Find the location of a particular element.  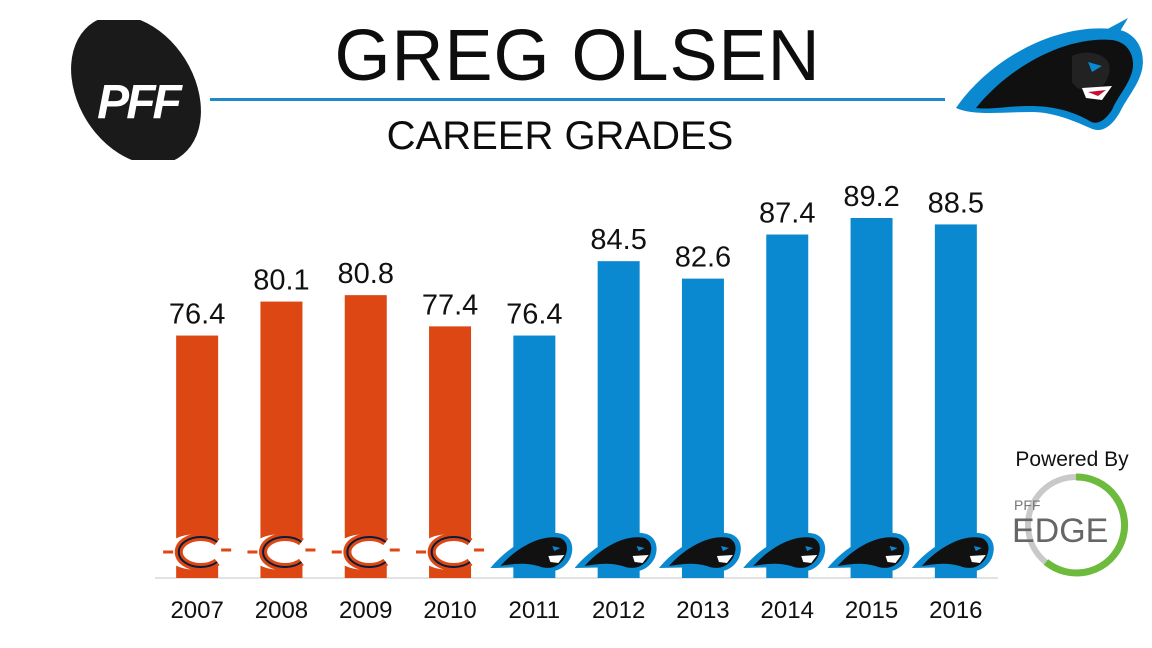

tick-label-2008: 2008 is located at coordinates (281, 610).